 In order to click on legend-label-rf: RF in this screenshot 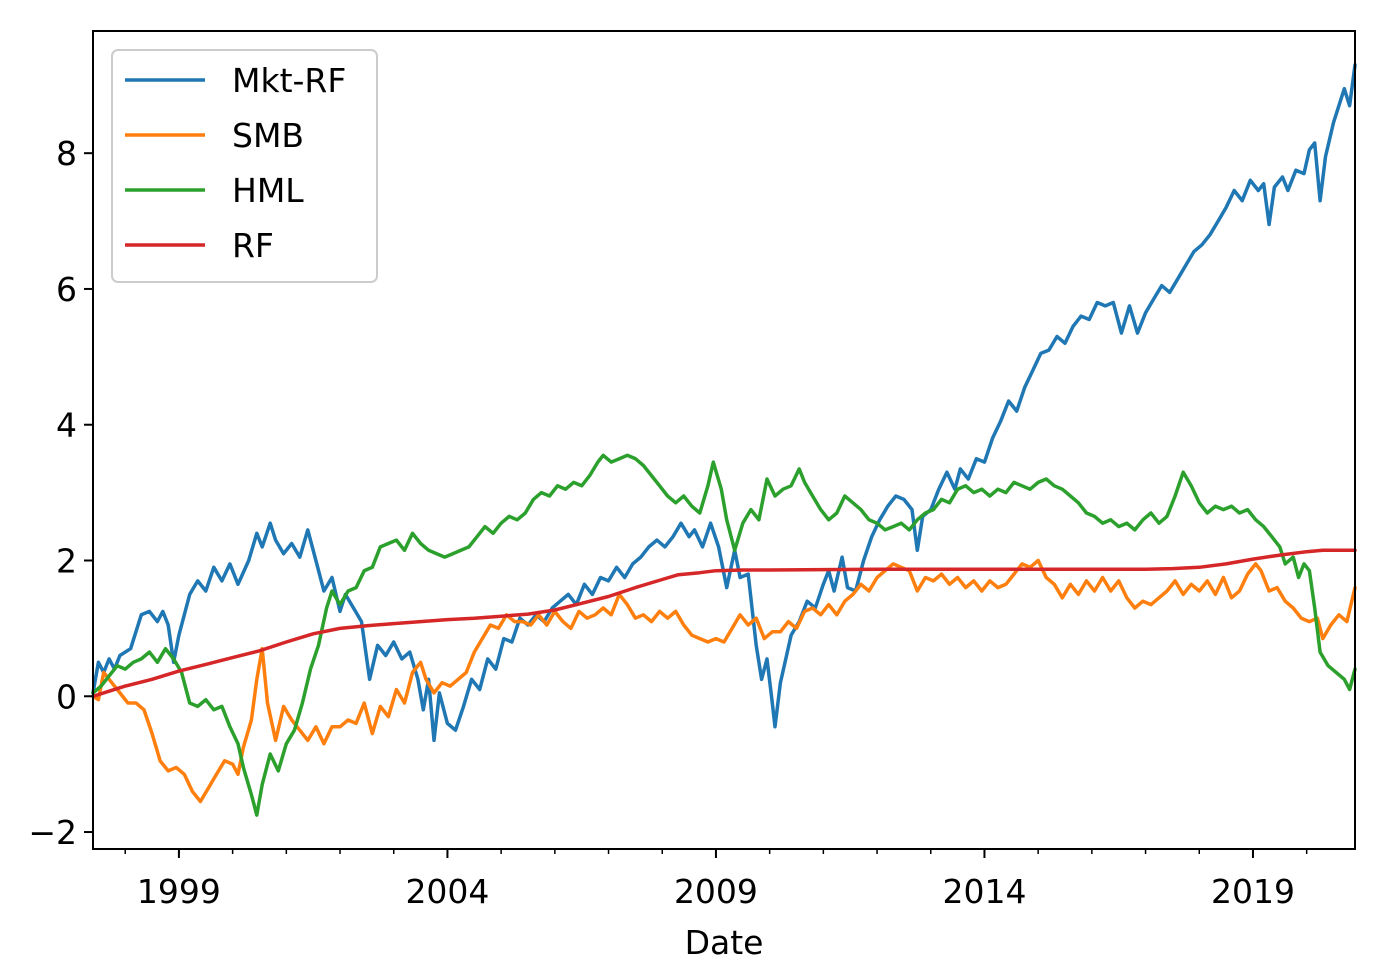, I will do `click(253, 245)`.